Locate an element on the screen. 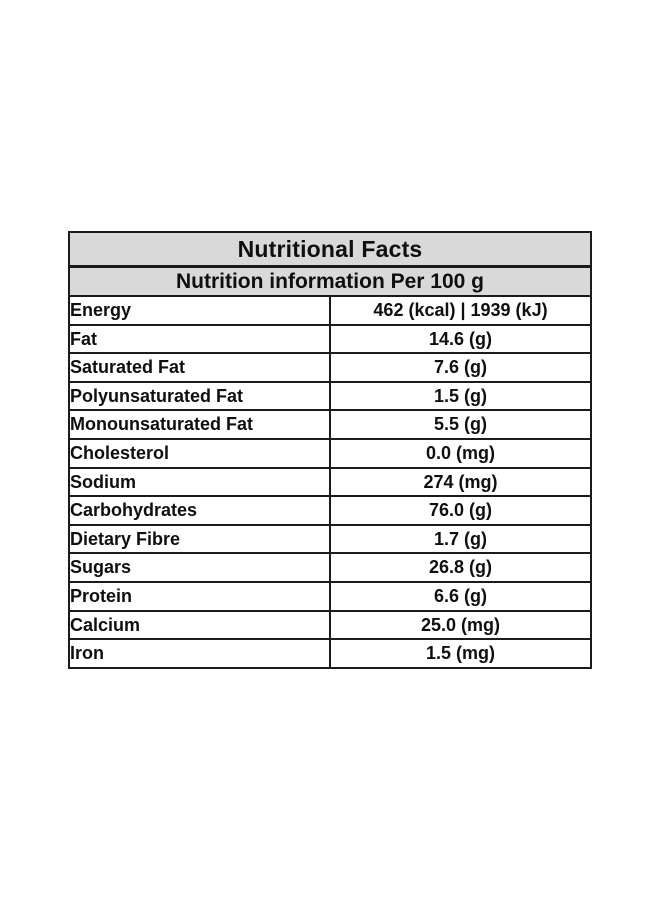 The height and width of the screenshot is (900, 660). table-title: Nutritional Facts is located at coordinates (330, 249).